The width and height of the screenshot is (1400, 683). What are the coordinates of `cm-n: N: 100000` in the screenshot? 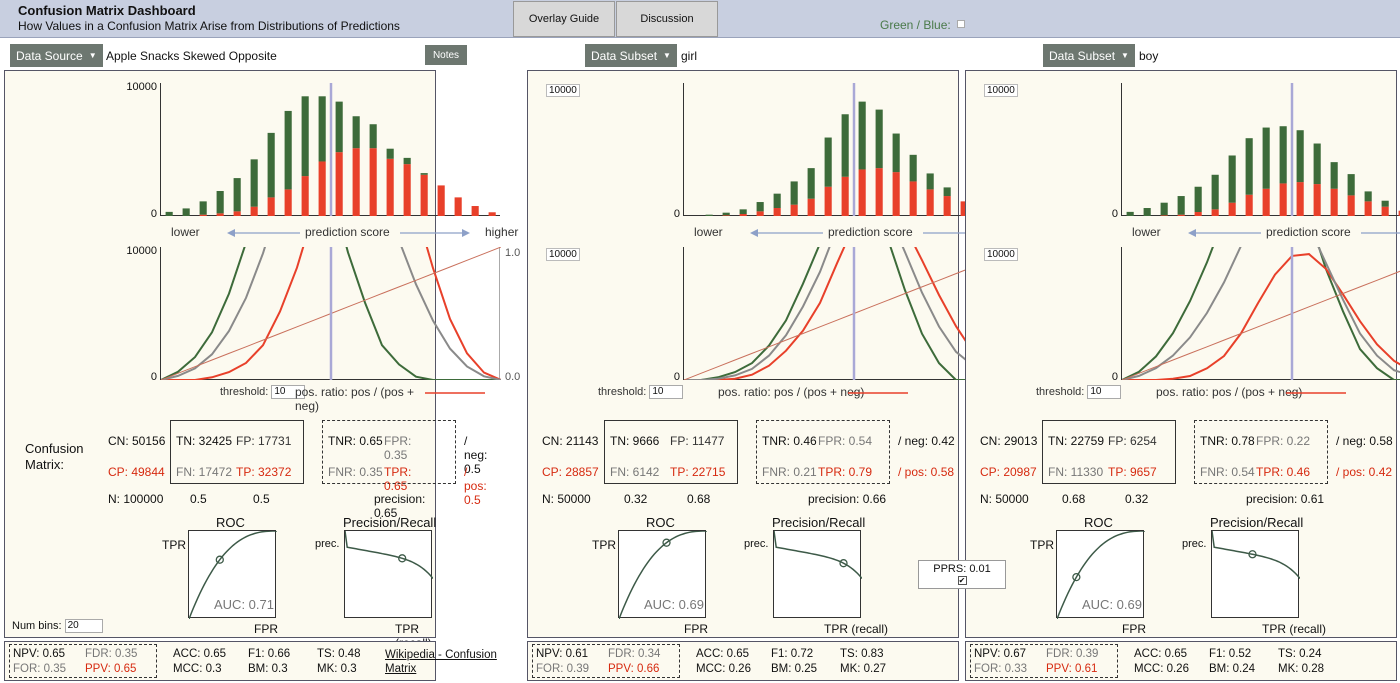 It's located at (136, 499).